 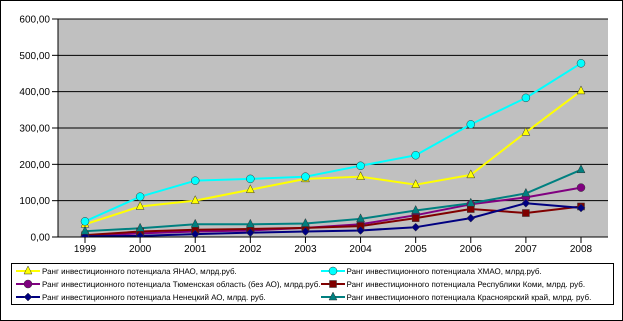 What do you see at coordinates (34, 202) in the screenshot?
I see `y-tick-label: 100,00` at bounding box center [34, 202].